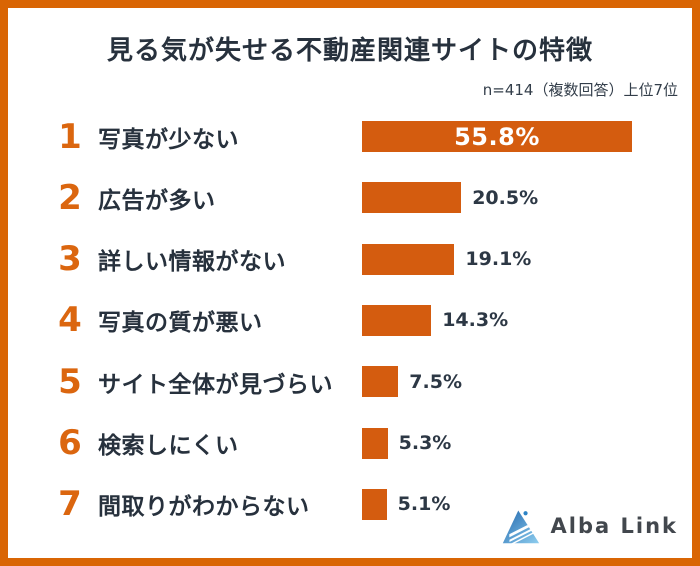 This screenshot has height=566, width=700. I want to click on bar-area: 5.3%, so click(407, 443).